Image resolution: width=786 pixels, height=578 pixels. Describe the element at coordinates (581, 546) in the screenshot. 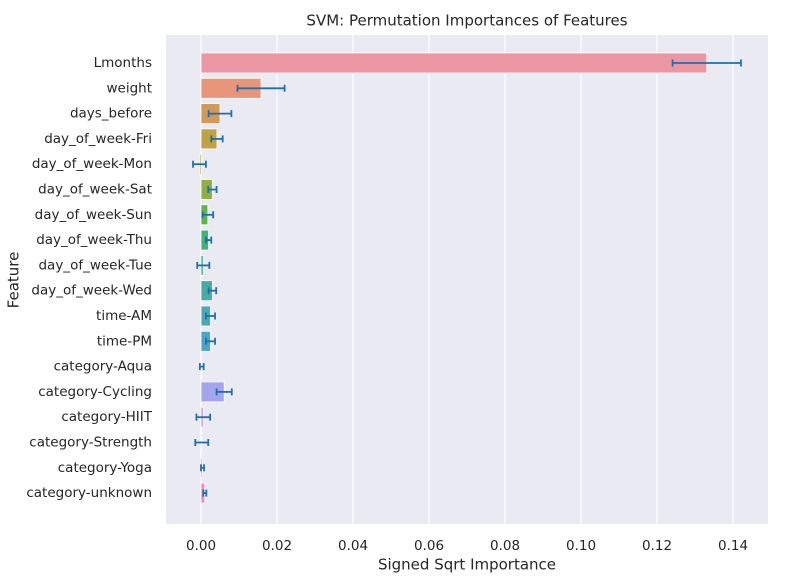

I see `x-tick-label: 0.10` at that location.